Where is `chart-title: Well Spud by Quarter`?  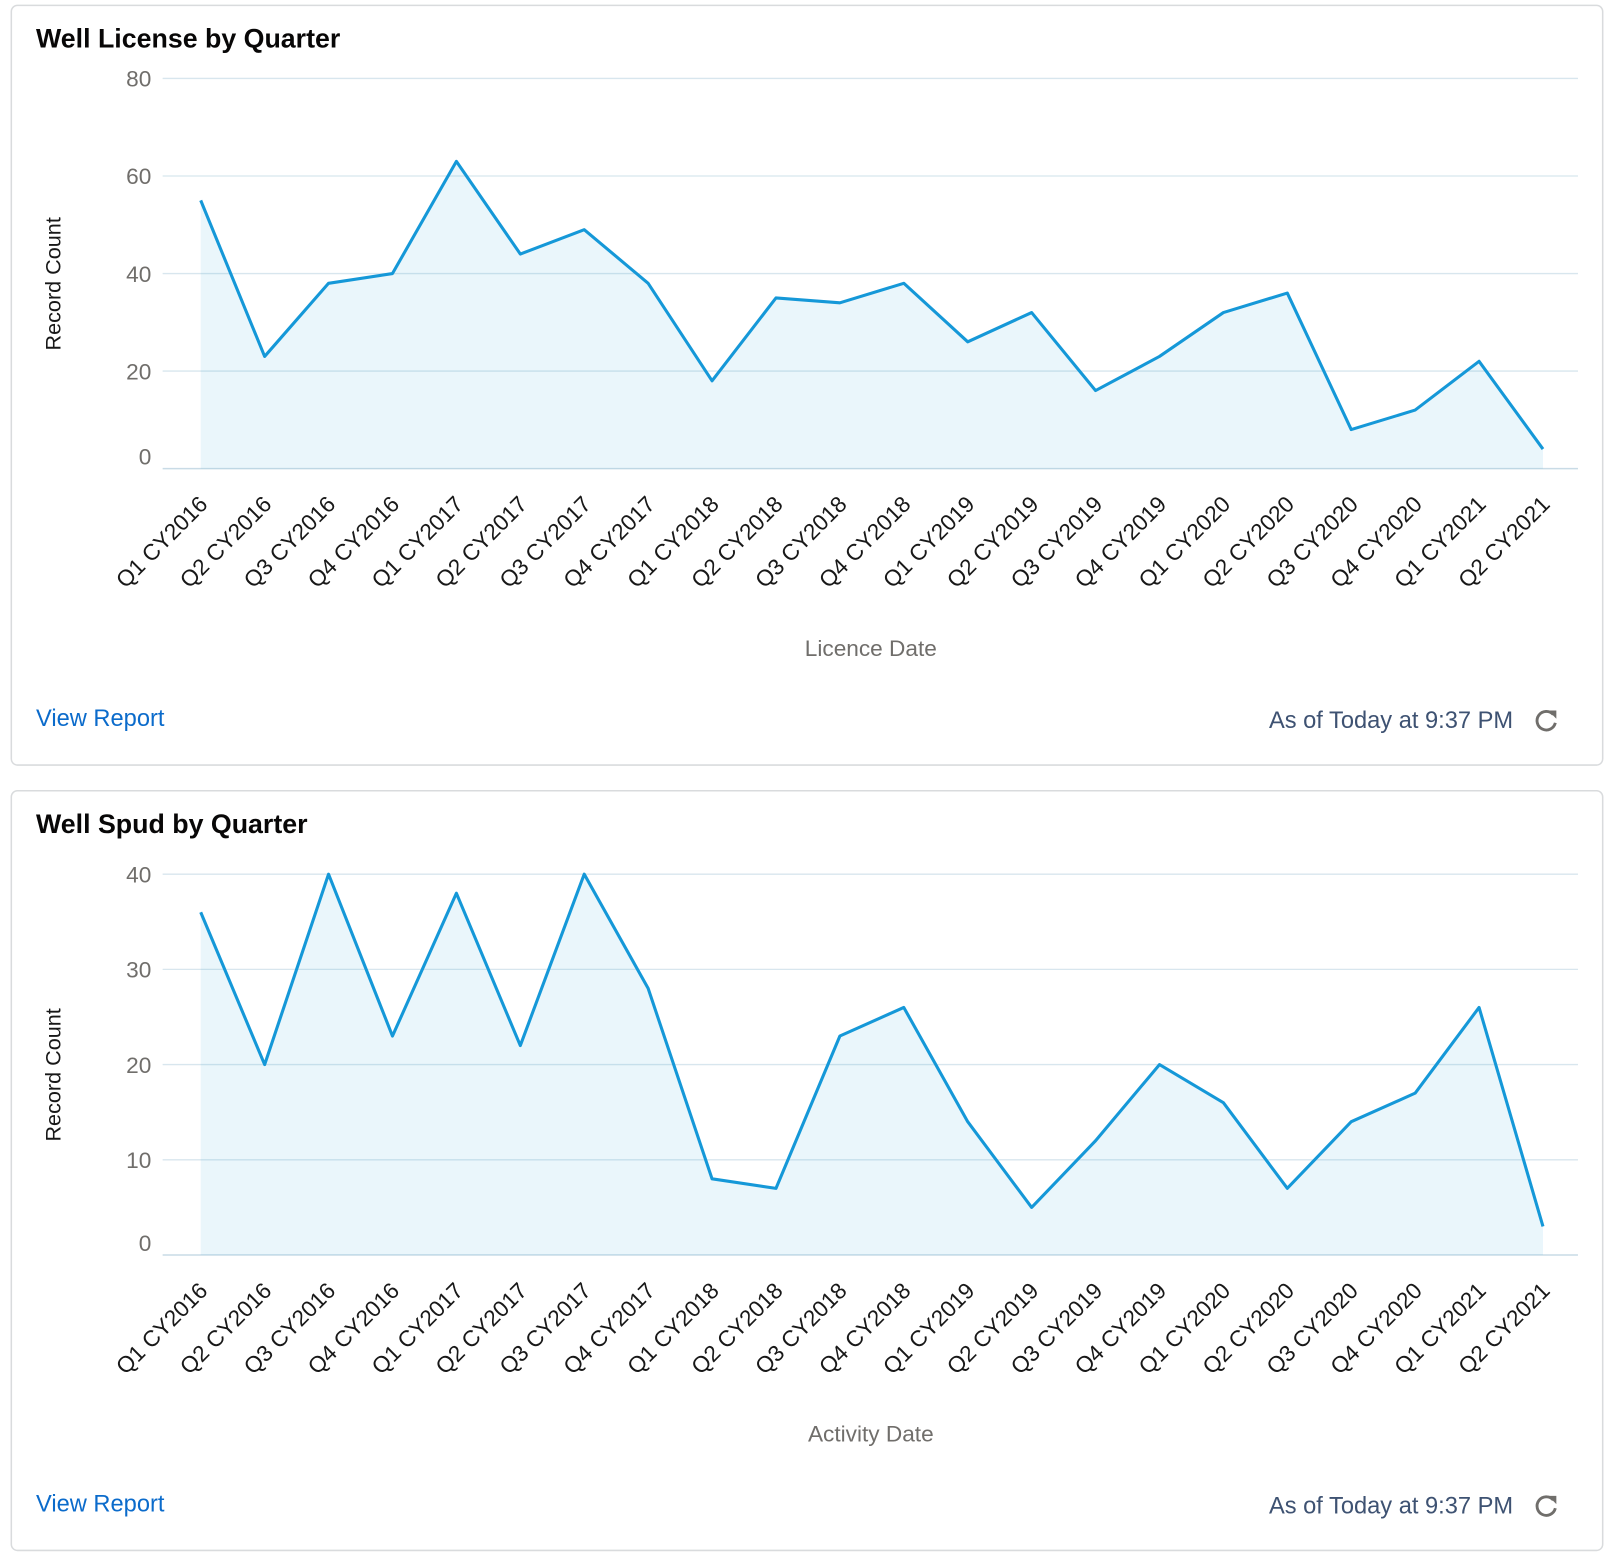 chart-title: Well Spud by Quarter is located at coordinates (172, 824).